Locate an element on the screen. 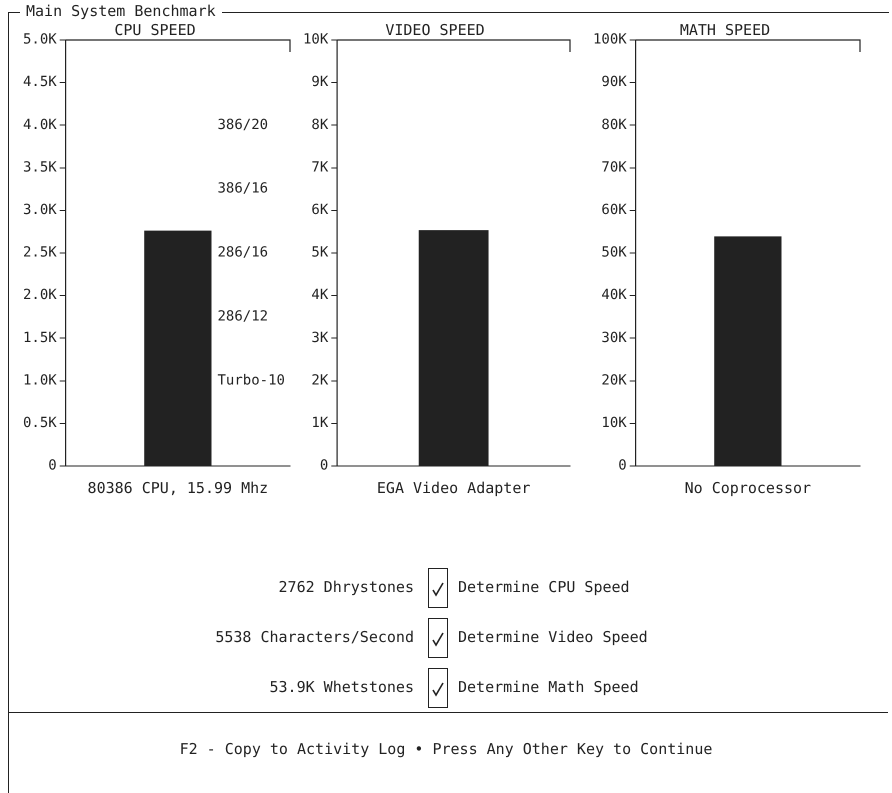 The height and width of the screenshot is (793, 892). y-tick-label: 2.5K is located at coordinates (40, 252).